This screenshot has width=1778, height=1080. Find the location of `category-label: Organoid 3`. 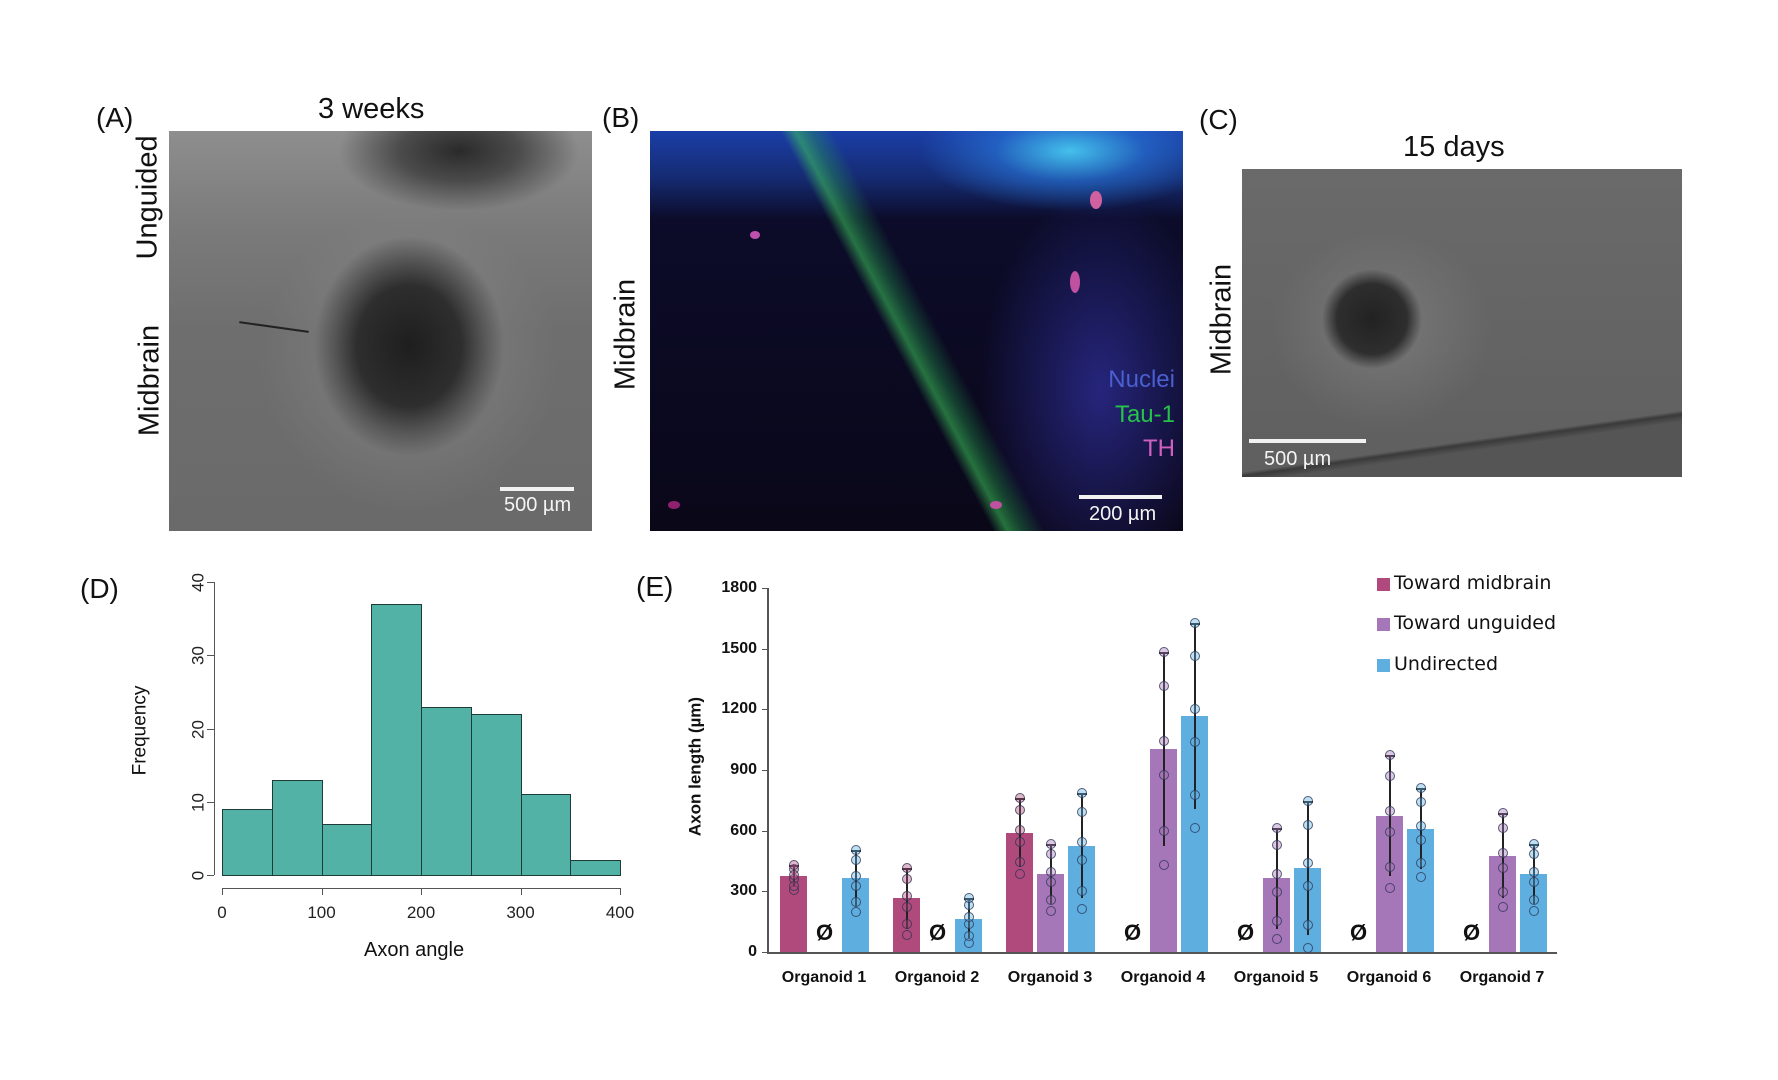

category-label: Organoid 3 is located at coordinates (1050, 977).